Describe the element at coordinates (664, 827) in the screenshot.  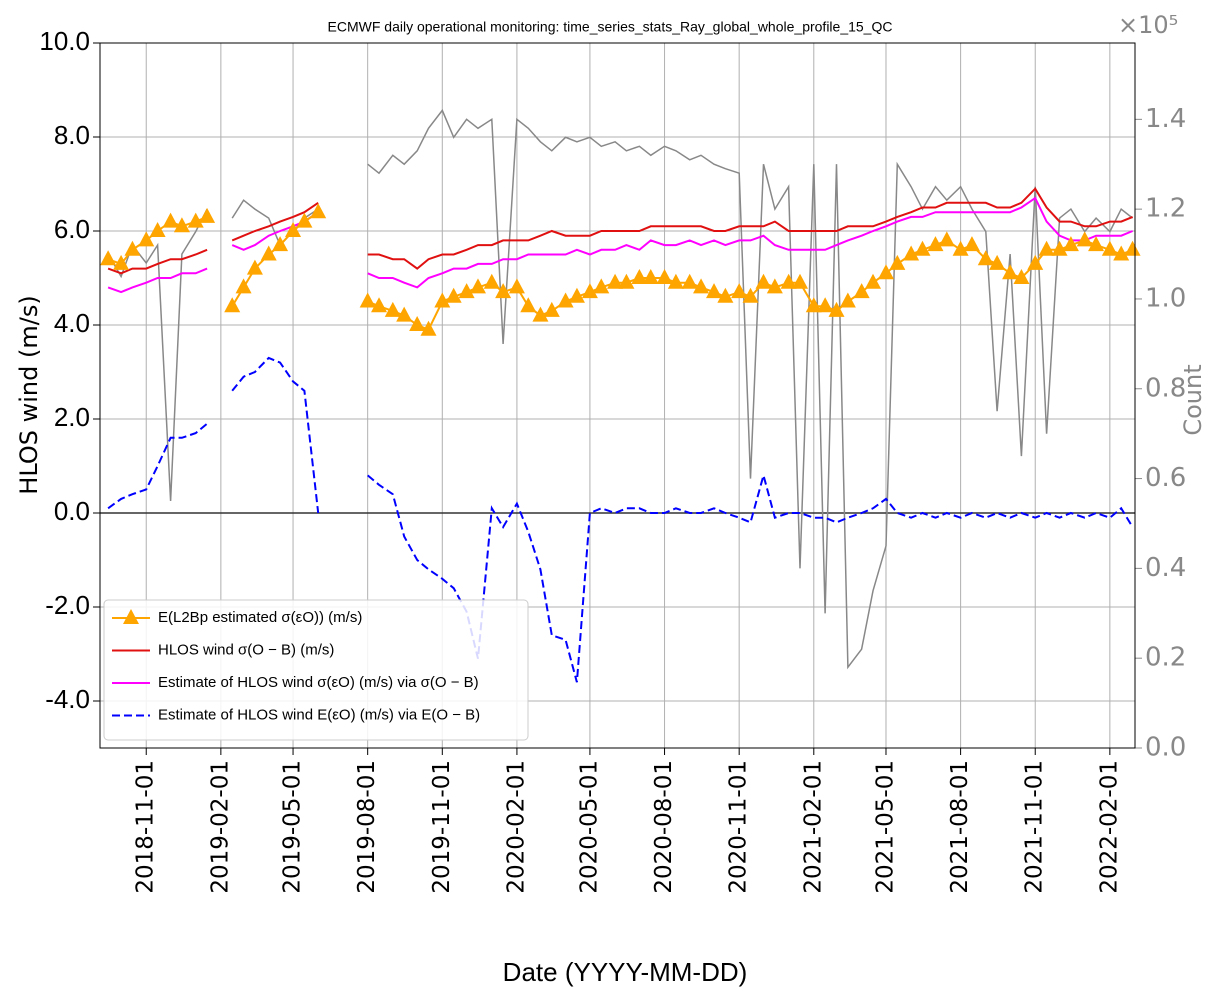
I see `x-tick-label: 2020-08-01` at that location.